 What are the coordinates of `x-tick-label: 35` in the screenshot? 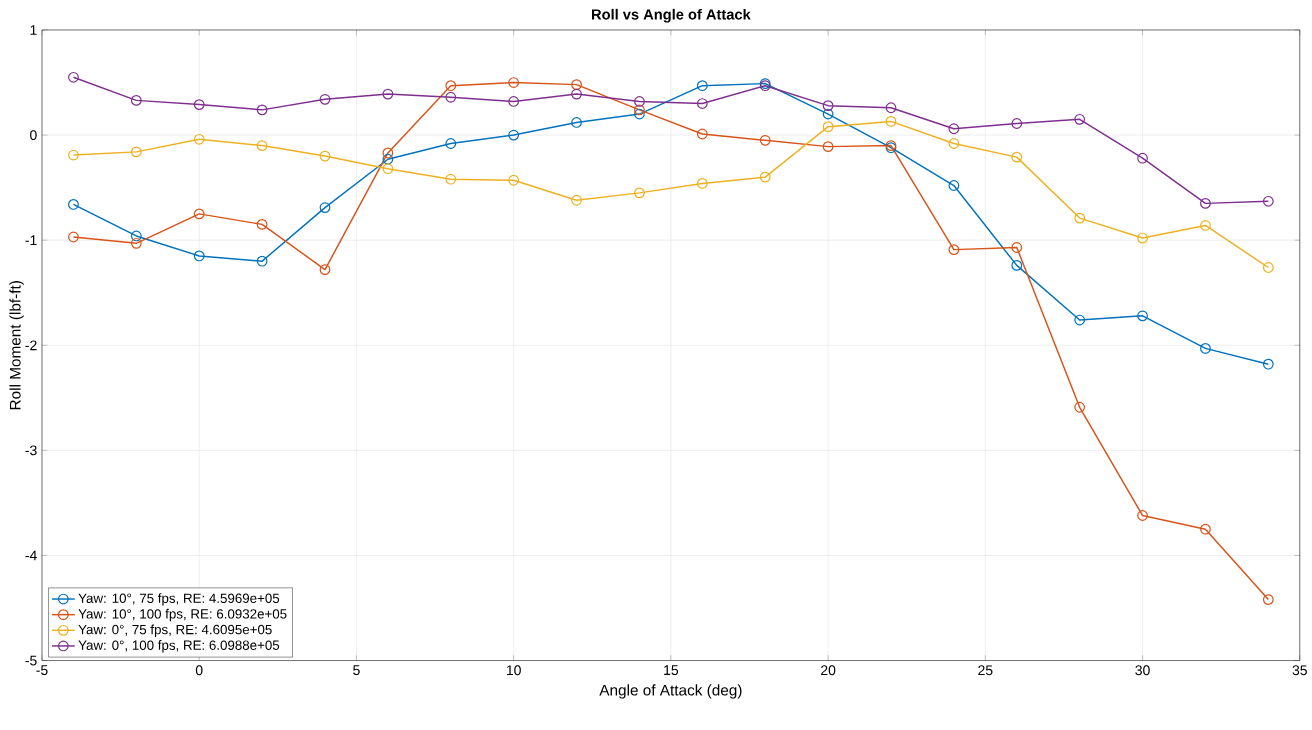 It's located at (1299, 670).